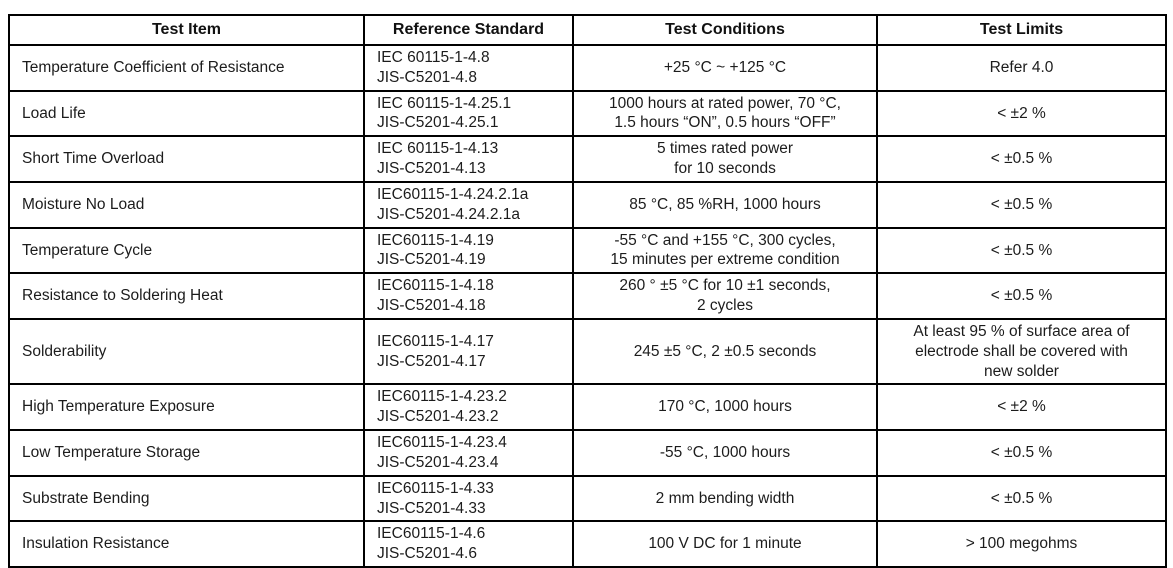 The image size is (1173, 568). Describe the element at coordinates (186, 498) in the screenshot. I see `test-item-cell: Substrate Bending` at that location.